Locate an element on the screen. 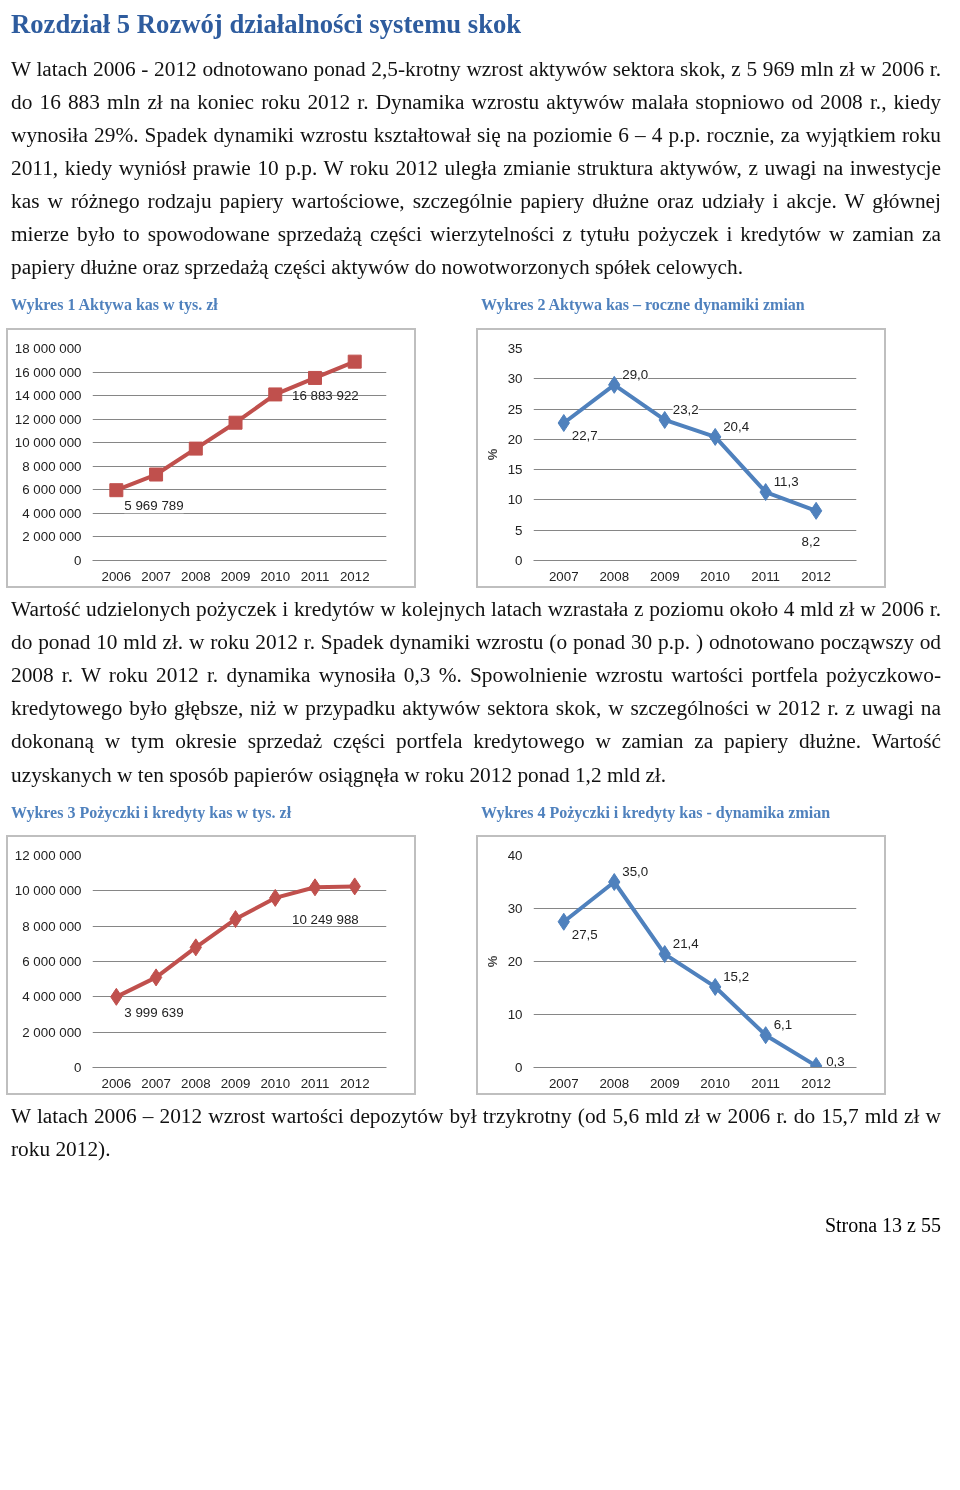  data-label: 21,4 is located at coordinates (686, 944).